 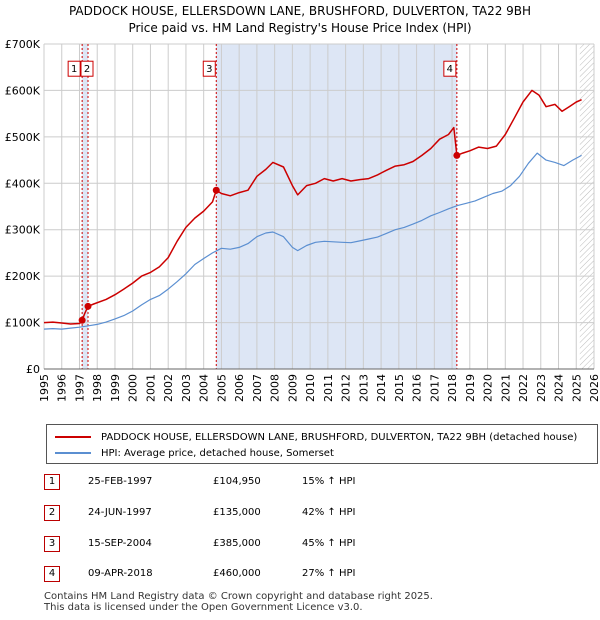 I want to click on x-tick-label: 1999, so click(x=115, y=388).